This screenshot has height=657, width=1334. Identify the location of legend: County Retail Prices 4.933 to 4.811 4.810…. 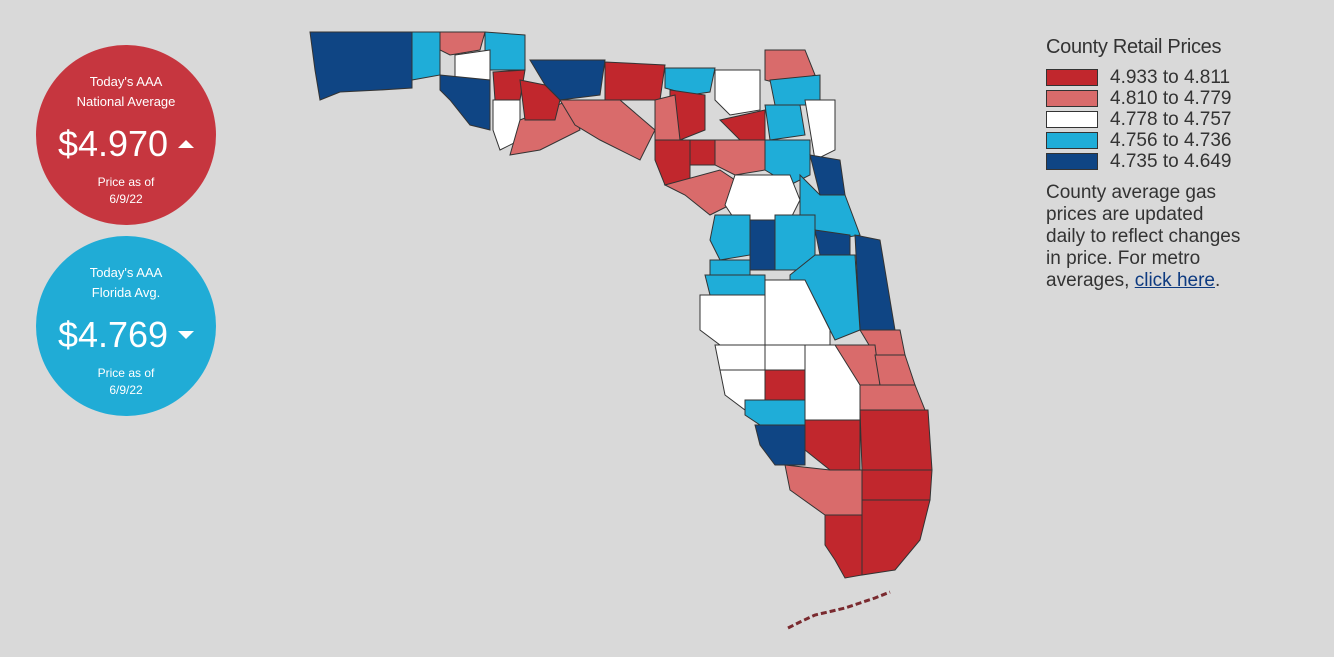
(1146, 164).